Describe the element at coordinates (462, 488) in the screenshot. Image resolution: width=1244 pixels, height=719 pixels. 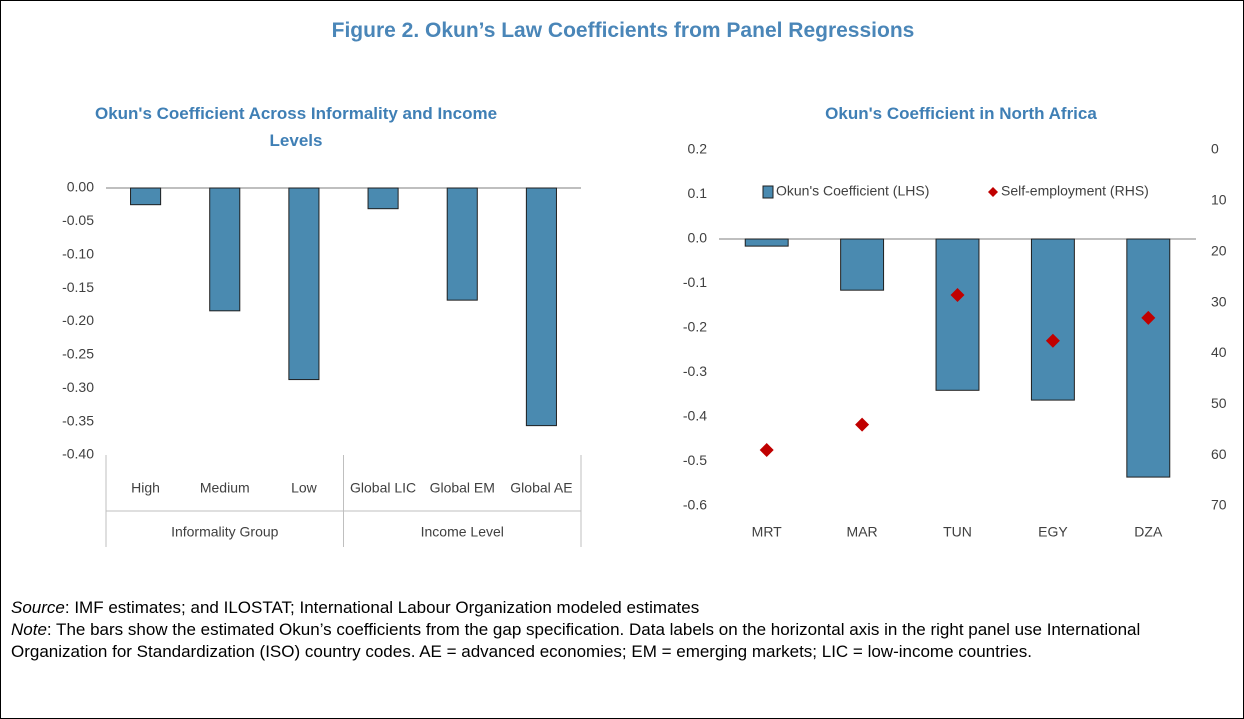
I see `x-tick-label: Global EM` at that location.